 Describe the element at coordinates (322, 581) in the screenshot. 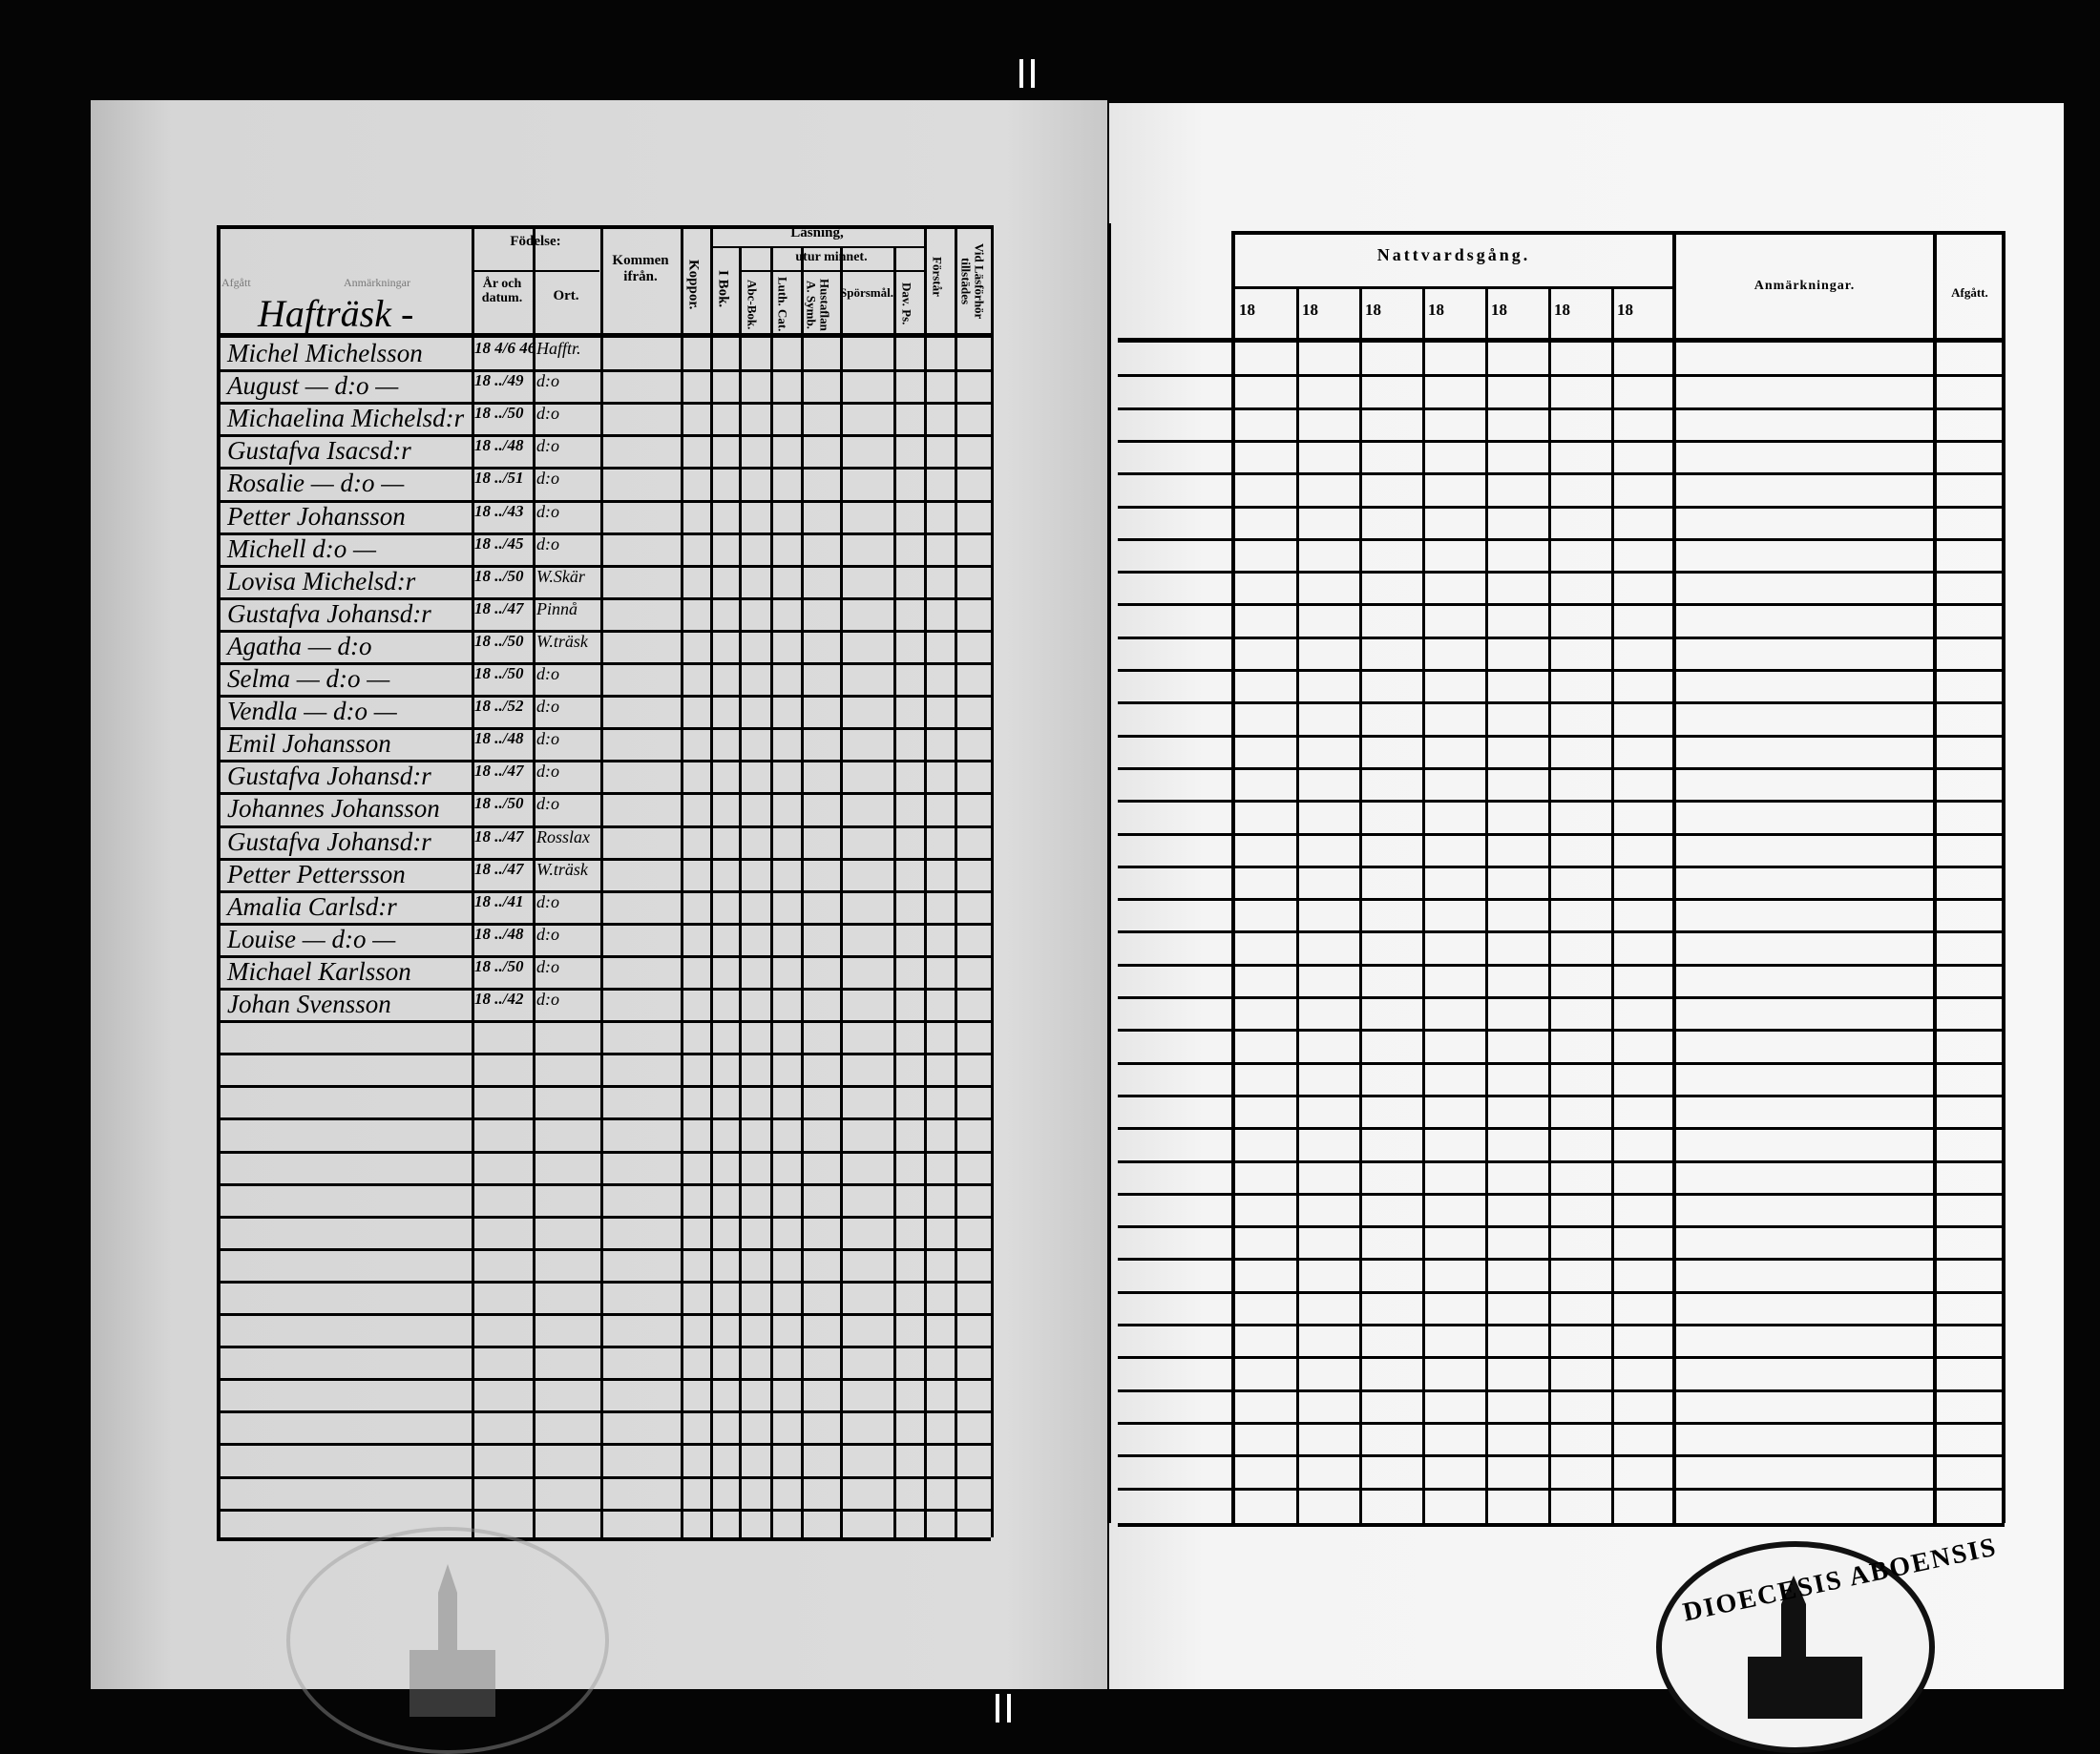

I see `entry-name: Lovisa Michelsd:r` at that location.